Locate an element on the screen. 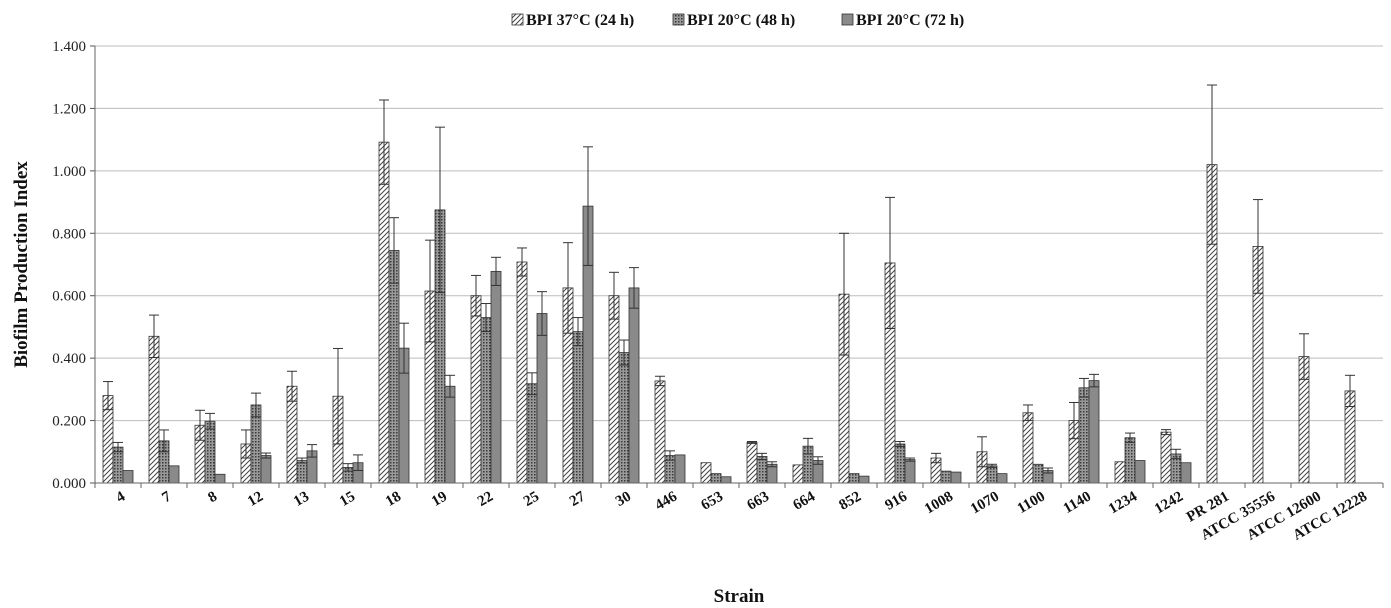  x-tick-label: 1008 is located at coordinates (939, 503).